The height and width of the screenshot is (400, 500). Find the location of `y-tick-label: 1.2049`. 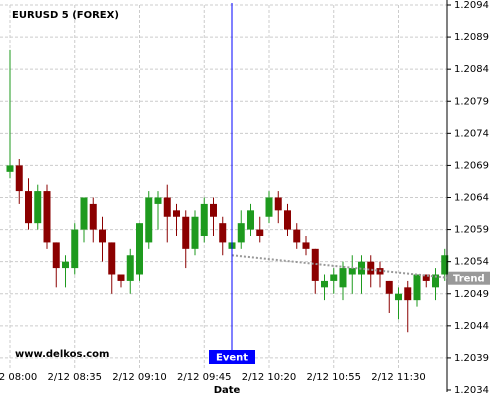

y-tick-label: 1.2049 is located at coordinates (471, 294).